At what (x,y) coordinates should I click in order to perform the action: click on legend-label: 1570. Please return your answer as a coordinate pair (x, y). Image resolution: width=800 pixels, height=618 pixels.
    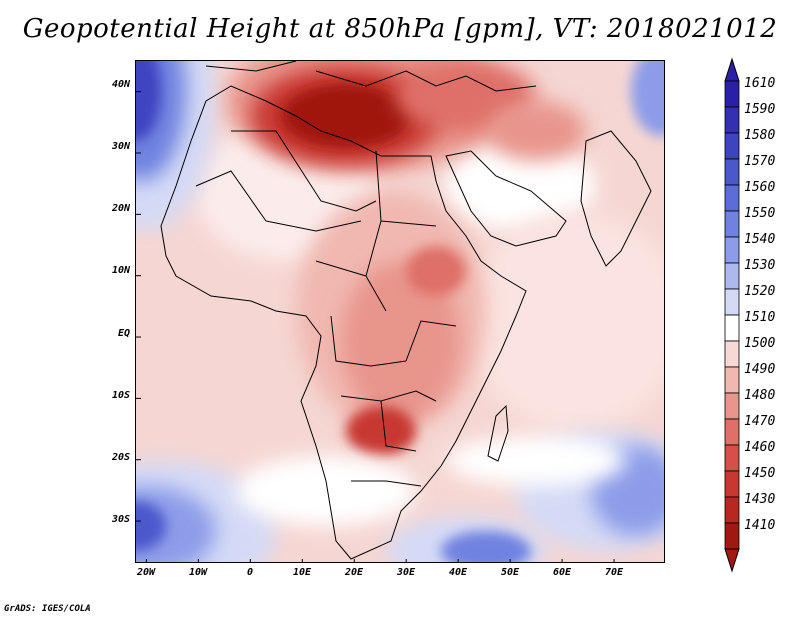
    Looking at the image, I should click on (760, 161).